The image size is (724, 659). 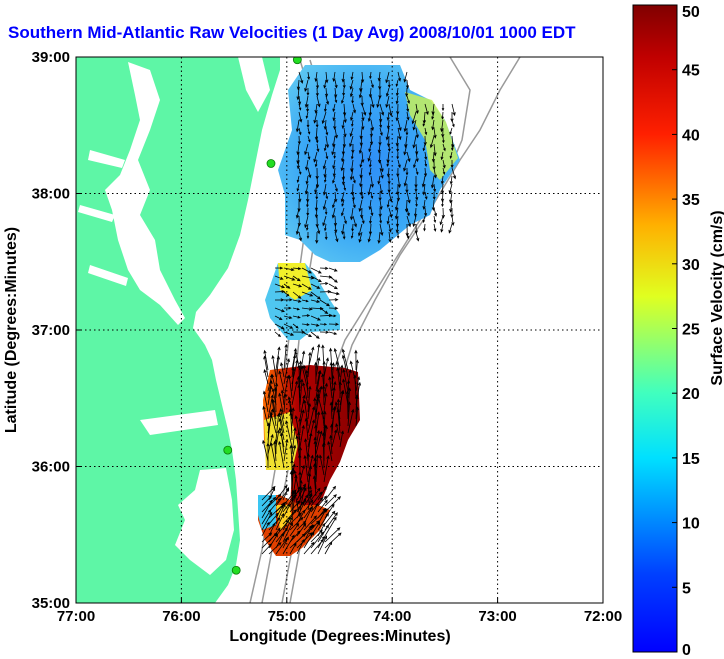 I want to click on y-tick-label: 38:00, so click(x=51, y=194).